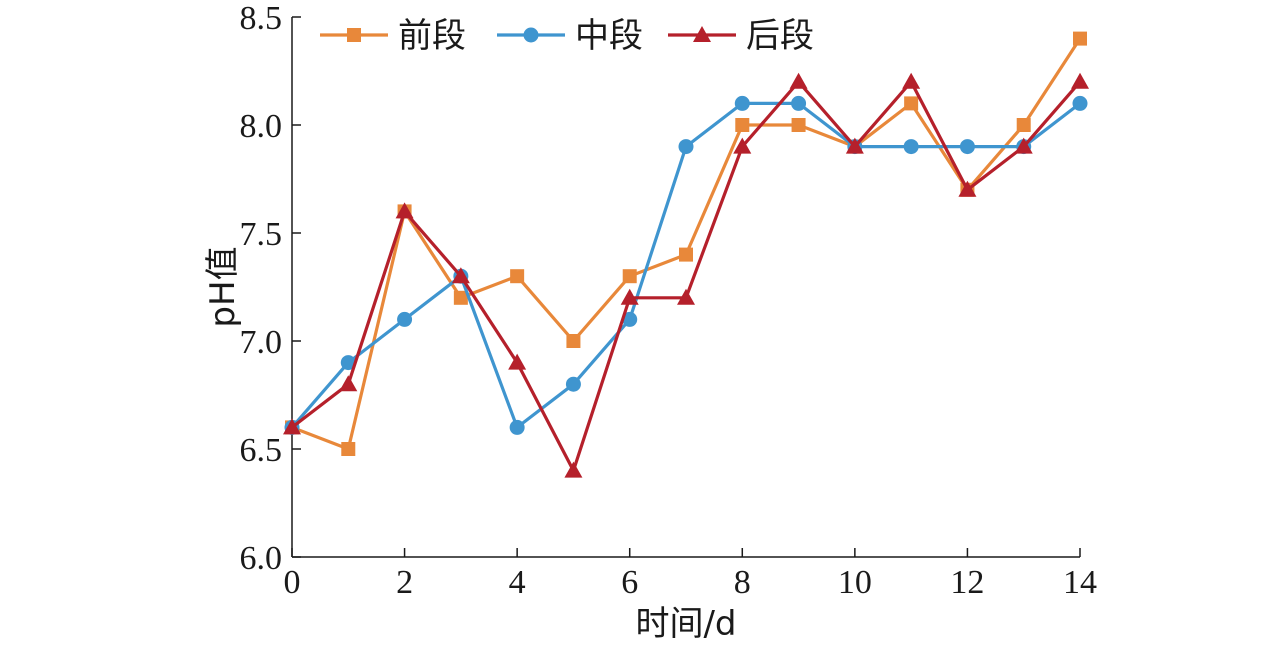  What do you see at coordinates (292, 582) in the screenshot?
I see `x-tick-label: 0` at bounding box center [292, 582].